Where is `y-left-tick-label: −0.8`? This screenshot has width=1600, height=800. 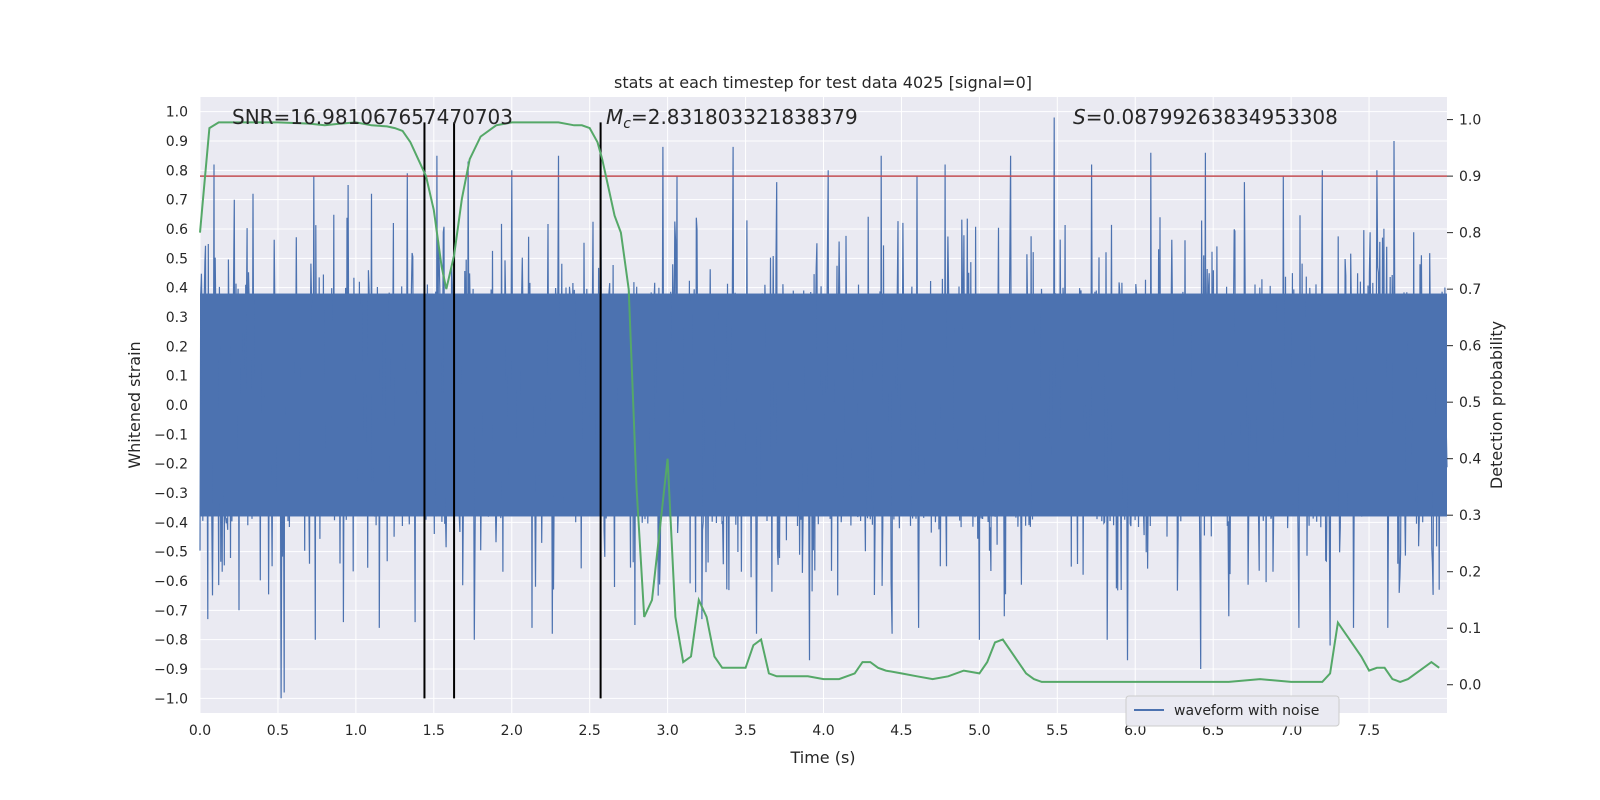 y-left-tick-label: −0.8 is located at coordinates (171, 641).